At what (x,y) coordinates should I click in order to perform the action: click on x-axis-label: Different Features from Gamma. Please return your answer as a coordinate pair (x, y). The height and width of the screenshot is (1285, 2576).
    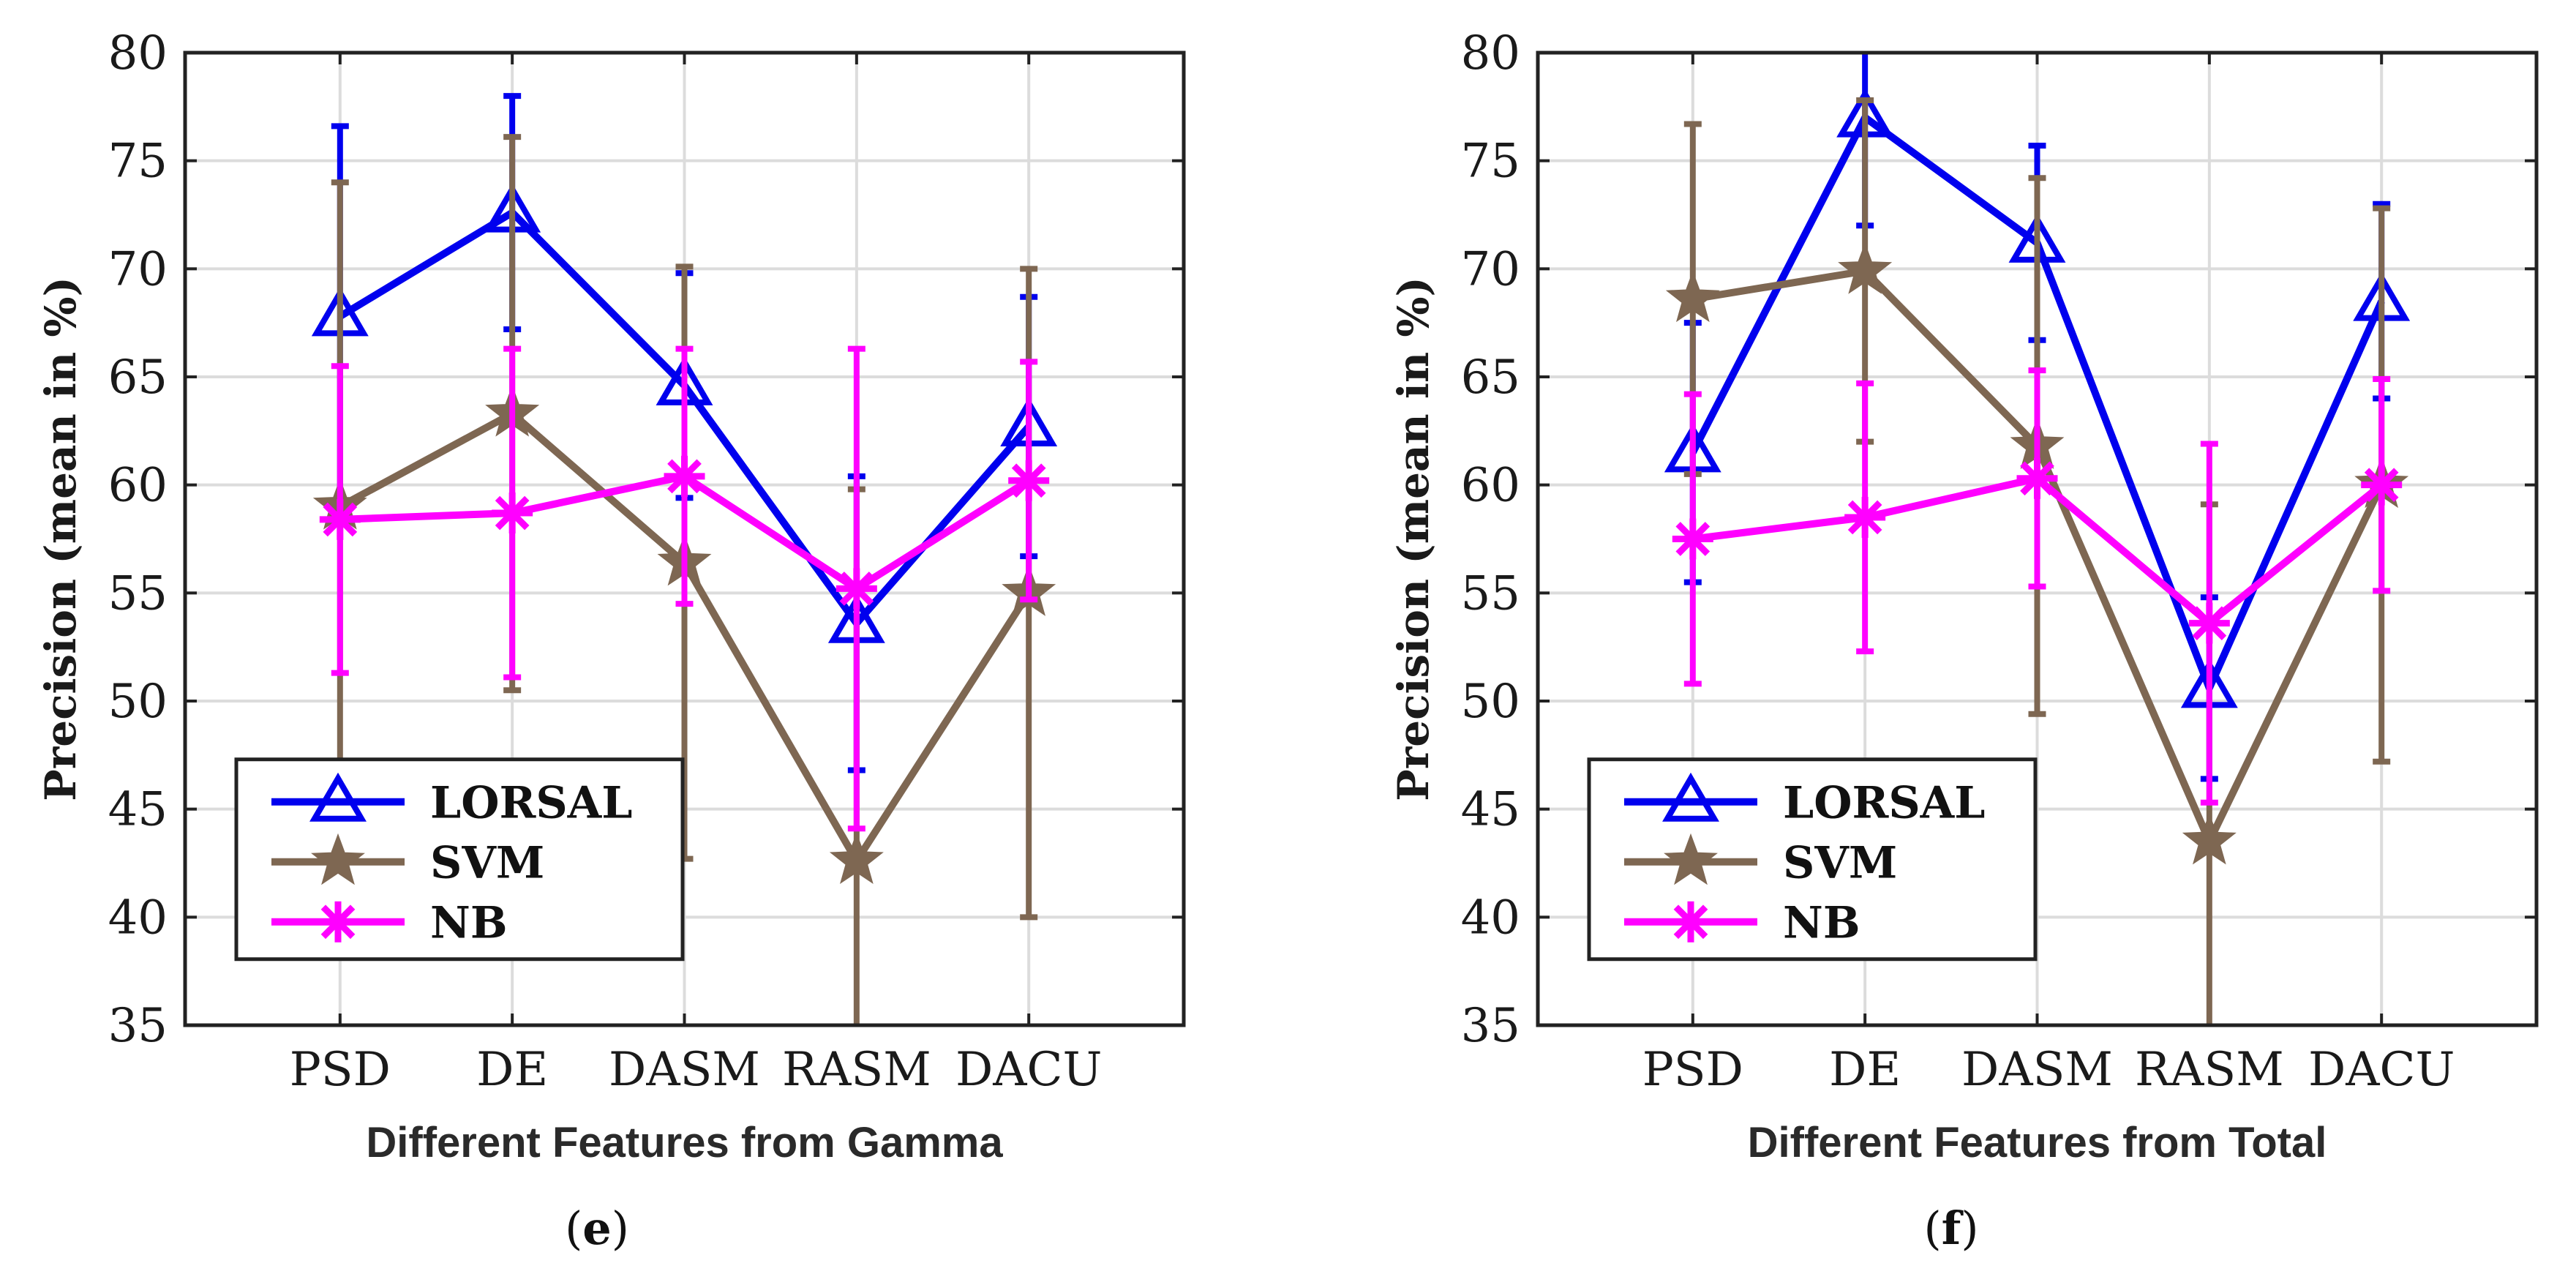
    Looking at the image, I should click on (684, 1142).